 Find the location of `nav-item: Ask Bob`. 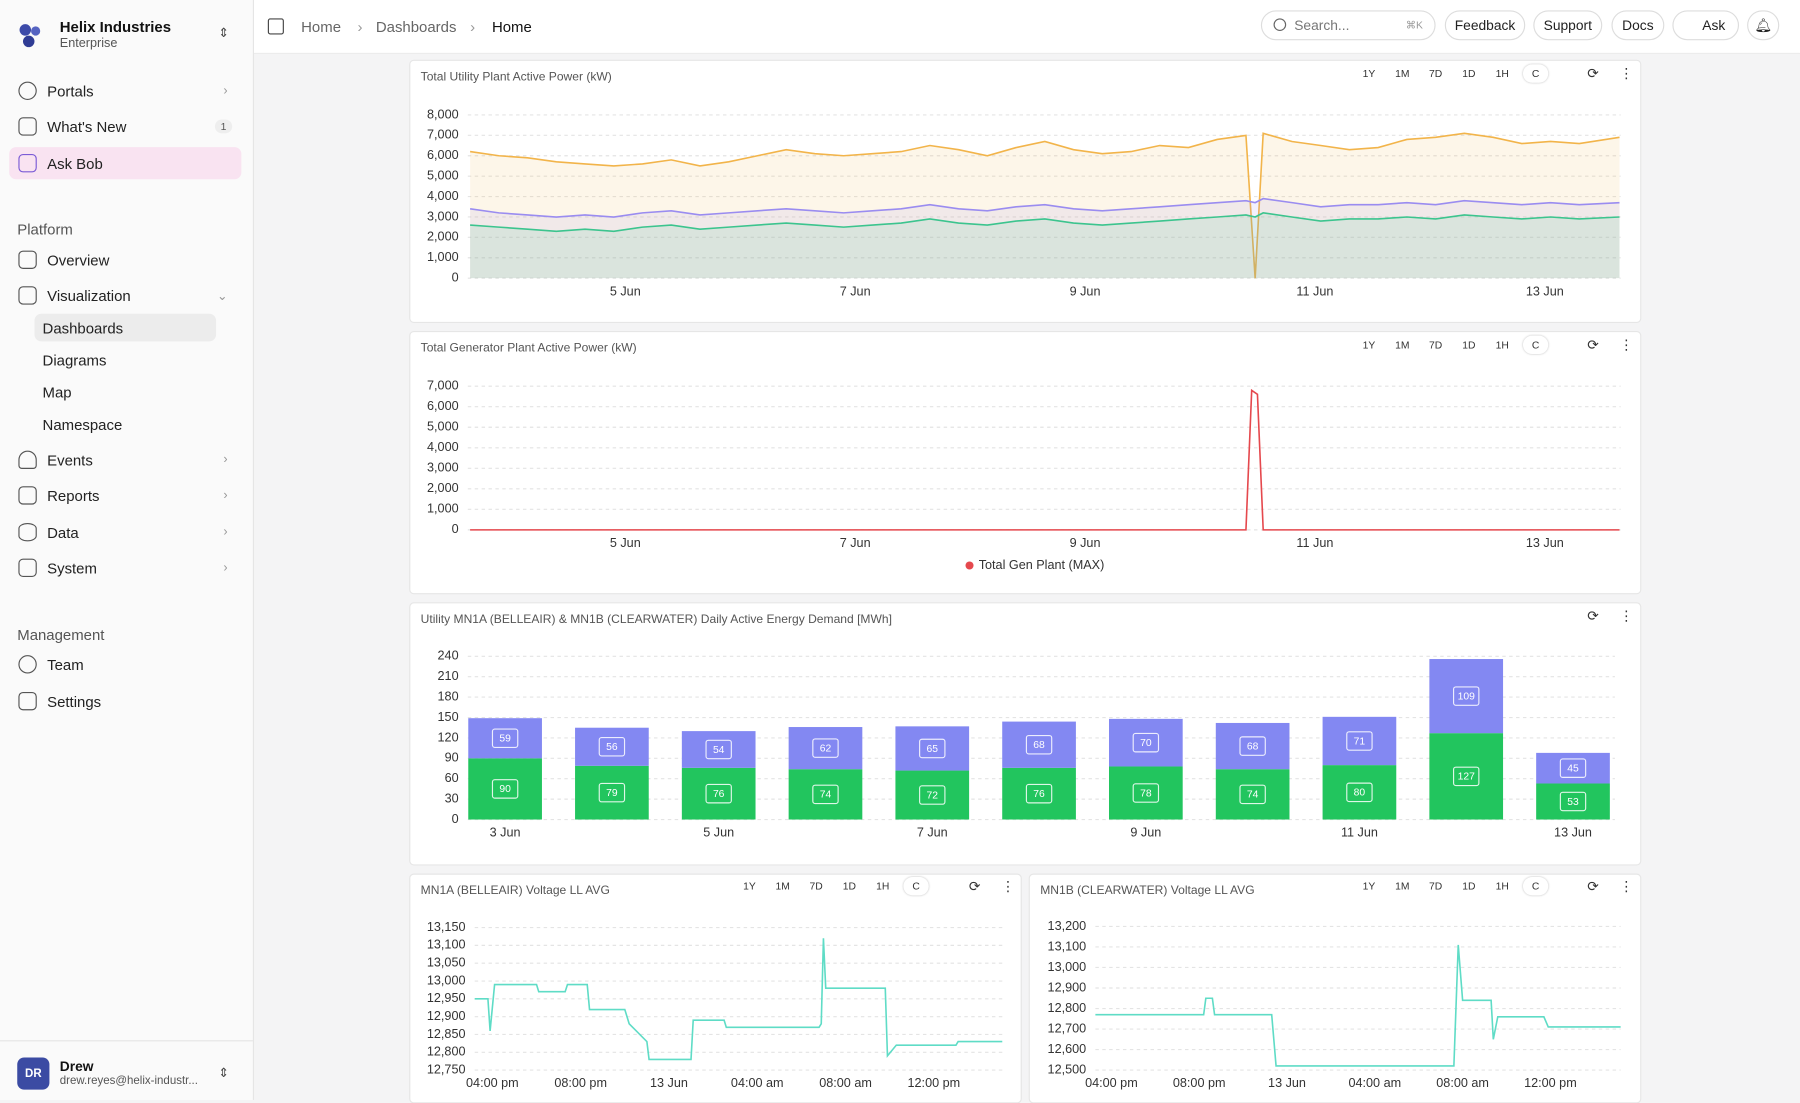

nav-item: Ask Bob is located at coordinates (125, 163).